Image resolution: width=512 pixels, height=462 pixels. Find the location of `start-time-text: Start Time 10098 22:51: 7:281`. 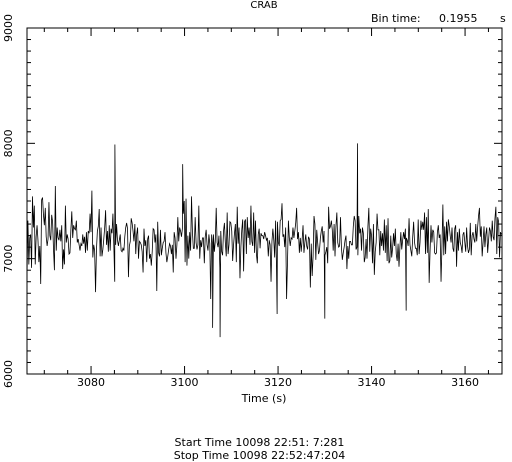

start-time-text: Start Time 10098 22:51: 7:281 is located at coordinates (259, 442).